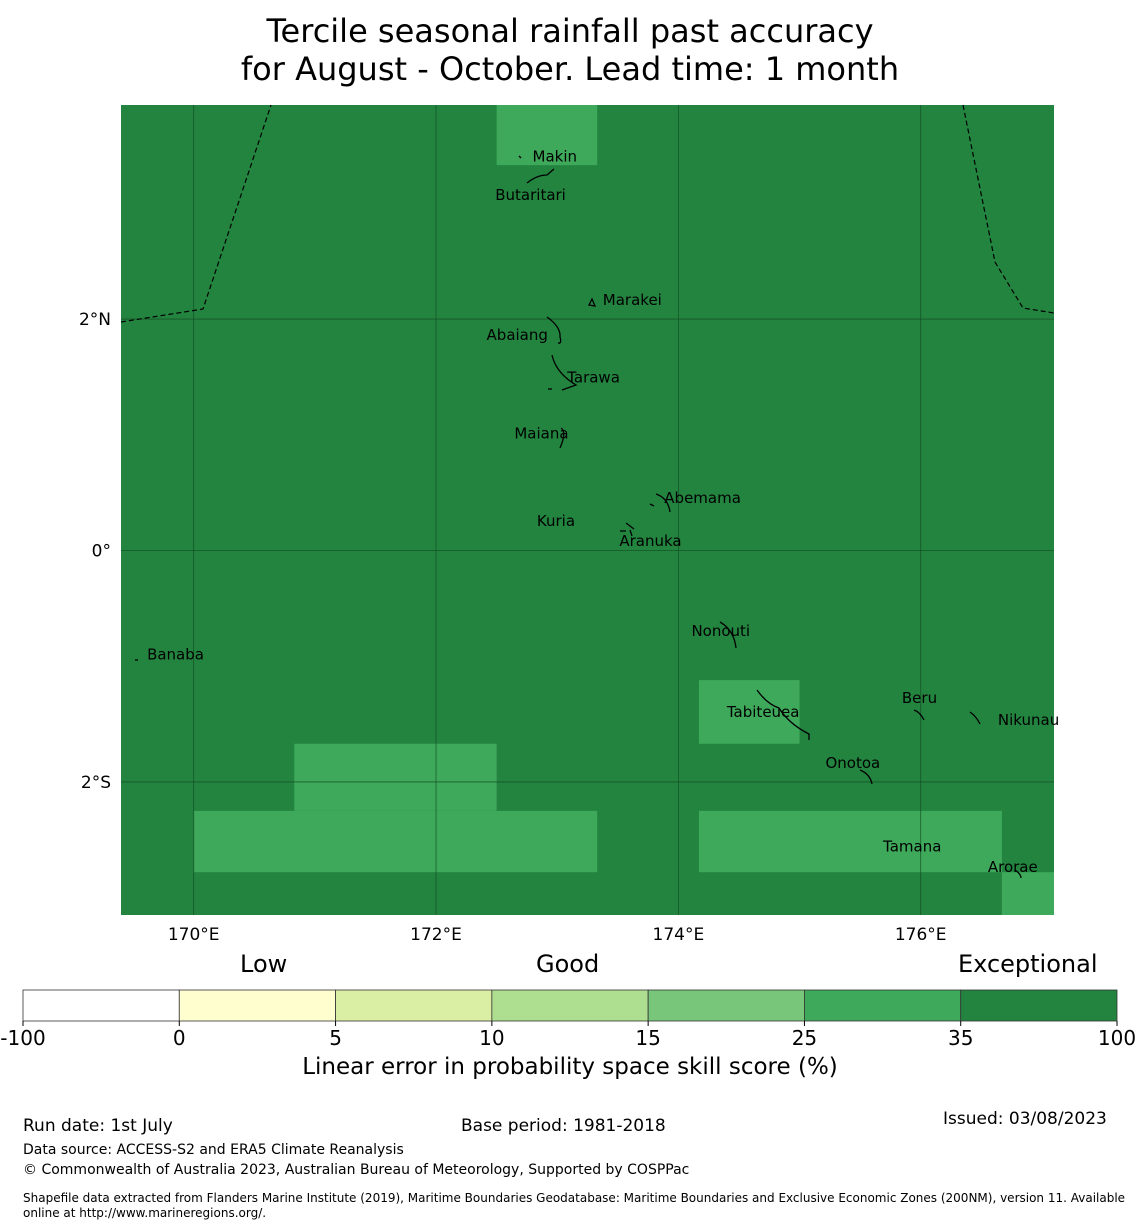 This screenshot has width=1140, height=1230. I want to click on place-label: Aranuka, so click(650, 541).